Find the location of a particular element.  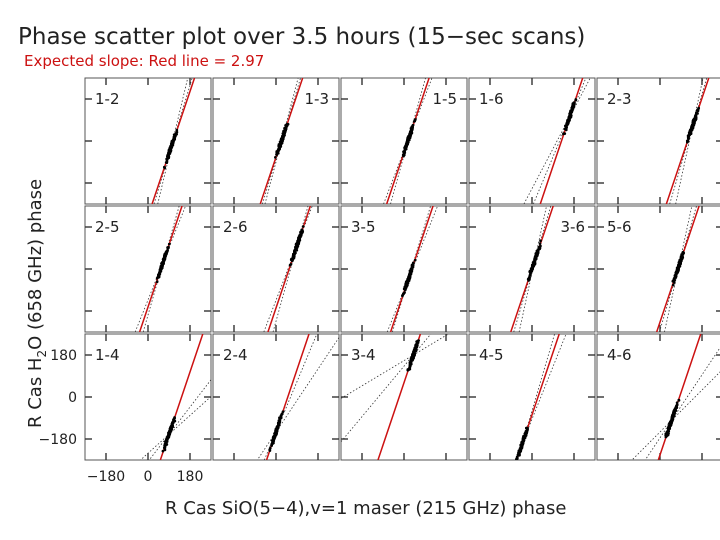

panel-2-3: 2-3 is located at coordinates (658, 141).